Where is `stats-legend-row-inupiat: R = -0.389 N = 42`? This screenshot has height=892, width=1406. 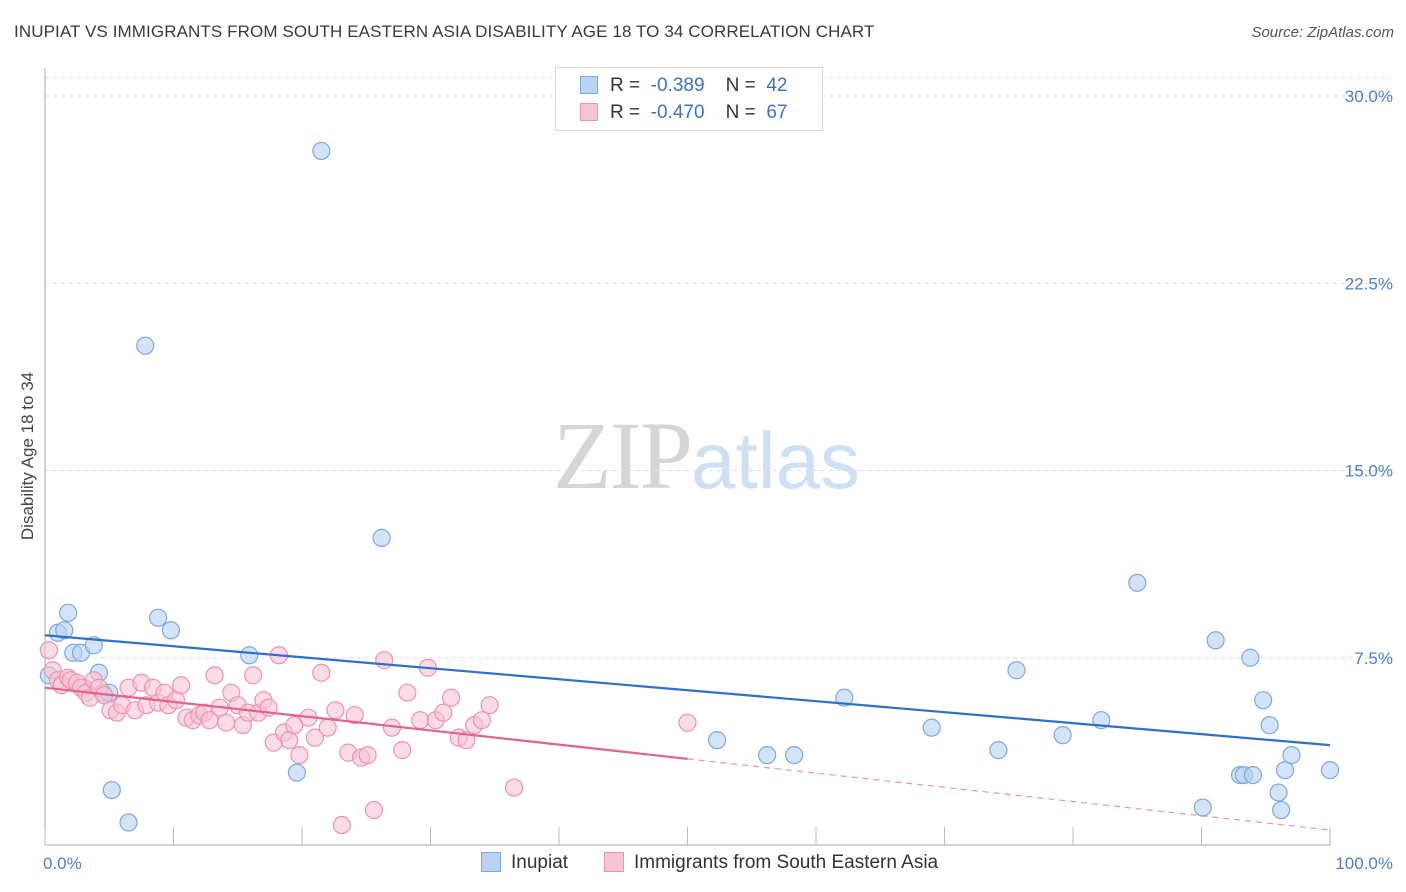 stats-legend-row-inupiat: R = -0.389 N = 42 is located at coordinates (683, 87).